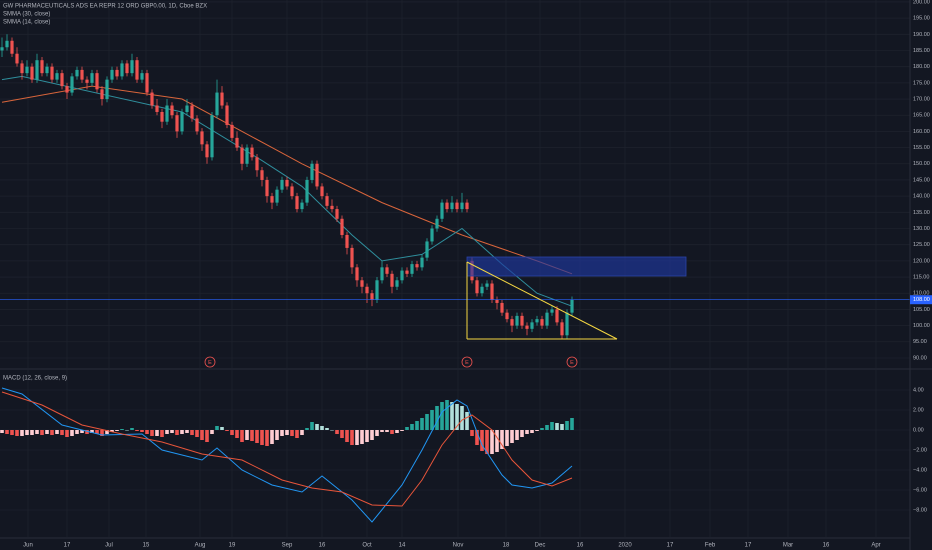 This screenshot has height=550, width=932. Describe the element at coordinates (921, 229) in the screenshot. I see `y-tick-label: 130.00` at that location.